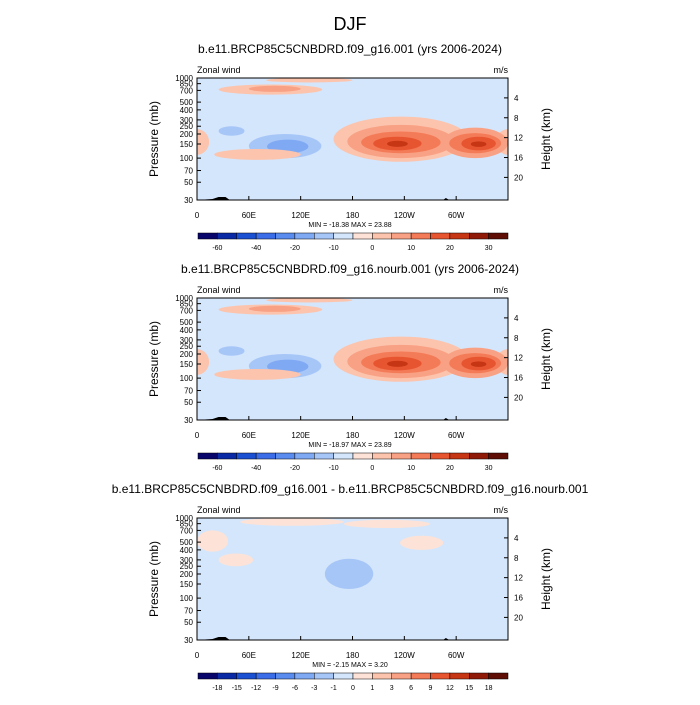 This screenshot has width=700, height=705. What do you see at coordinates (213, 638) in the screenshot?
I see `topography` at bounding box center [213, 638].